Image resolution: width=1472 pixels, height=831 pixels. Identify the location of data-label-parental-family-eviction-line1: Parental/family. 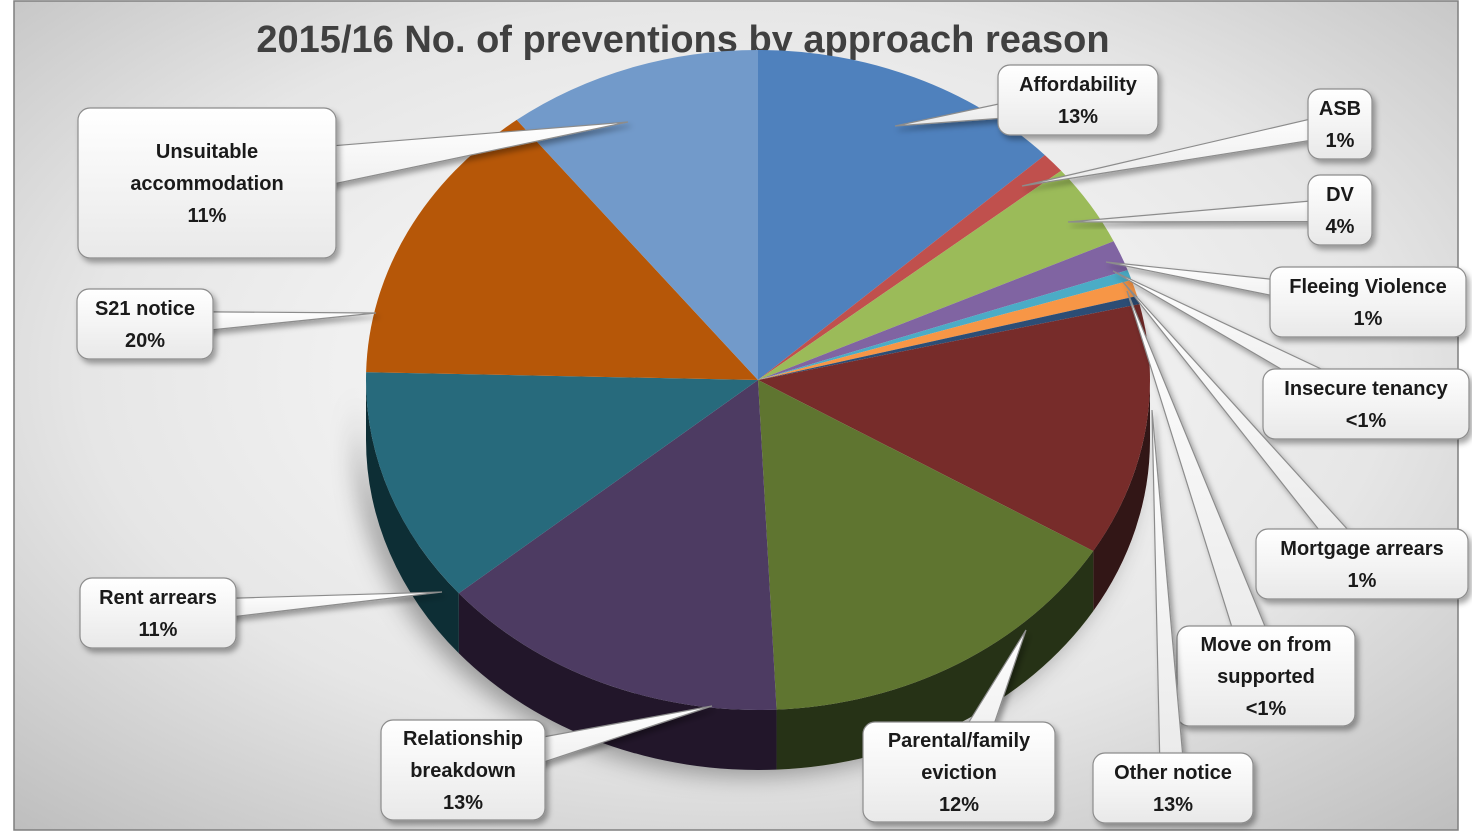
(959, 741).